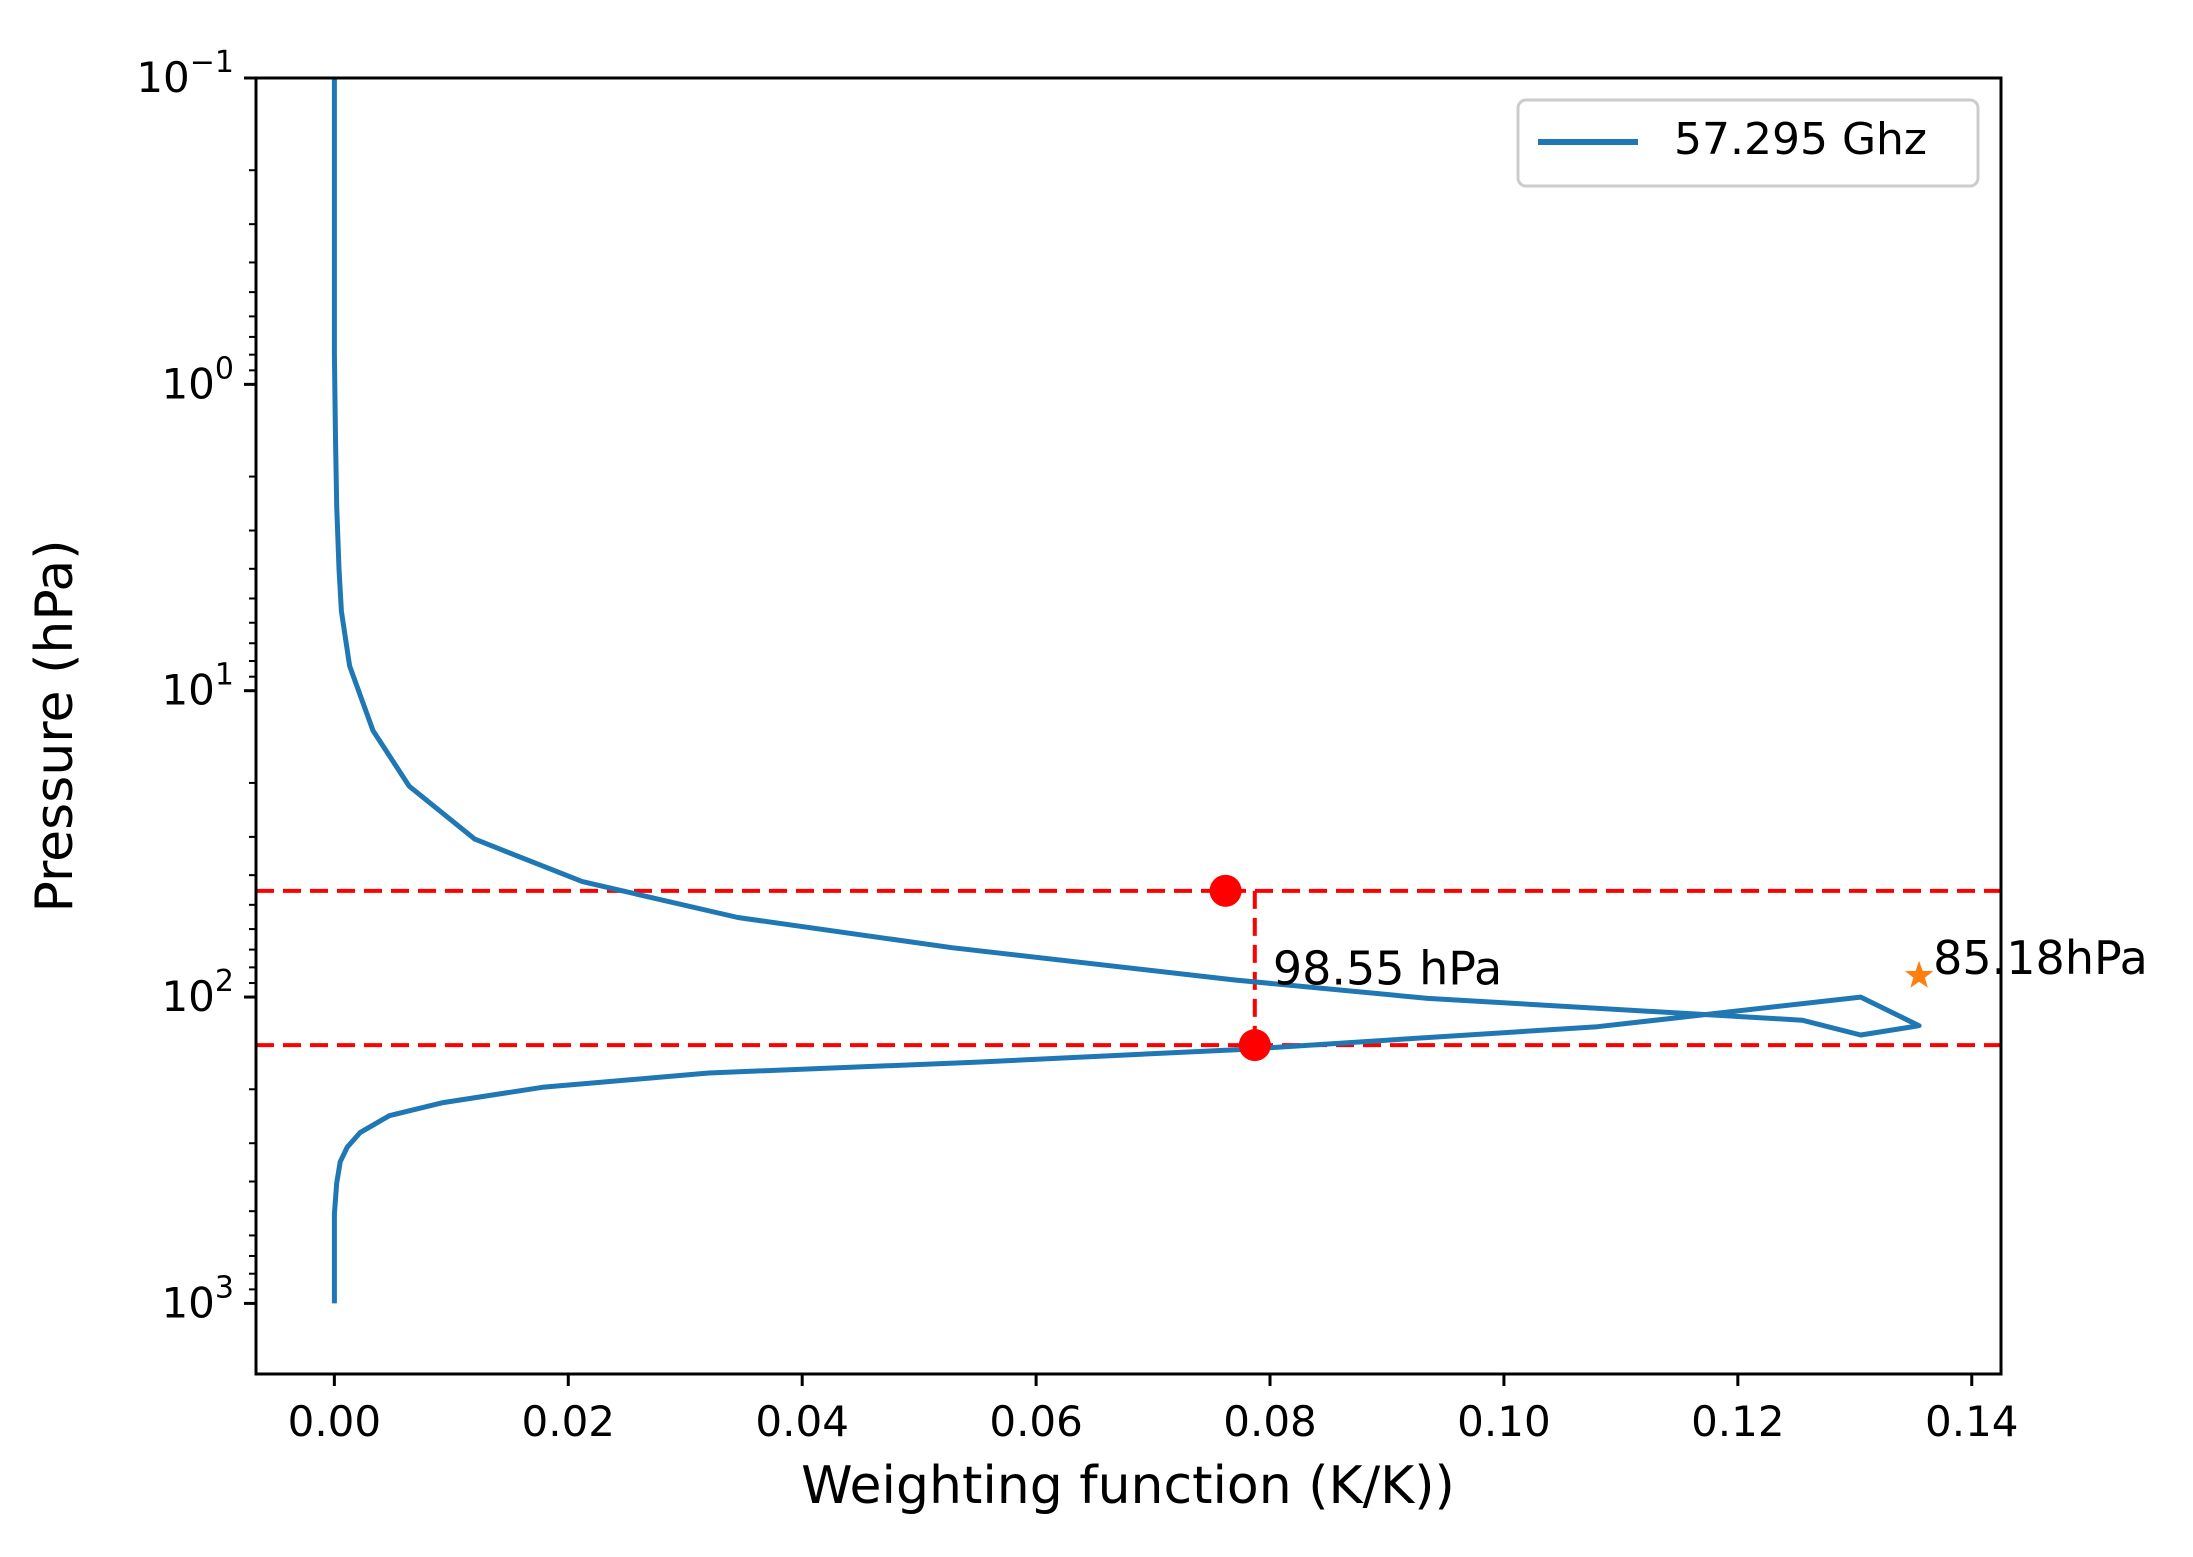 The image size is (2193, 1557). I want to click on x-axis-title: Weighting function (K/K)), so click(1128, 1486).